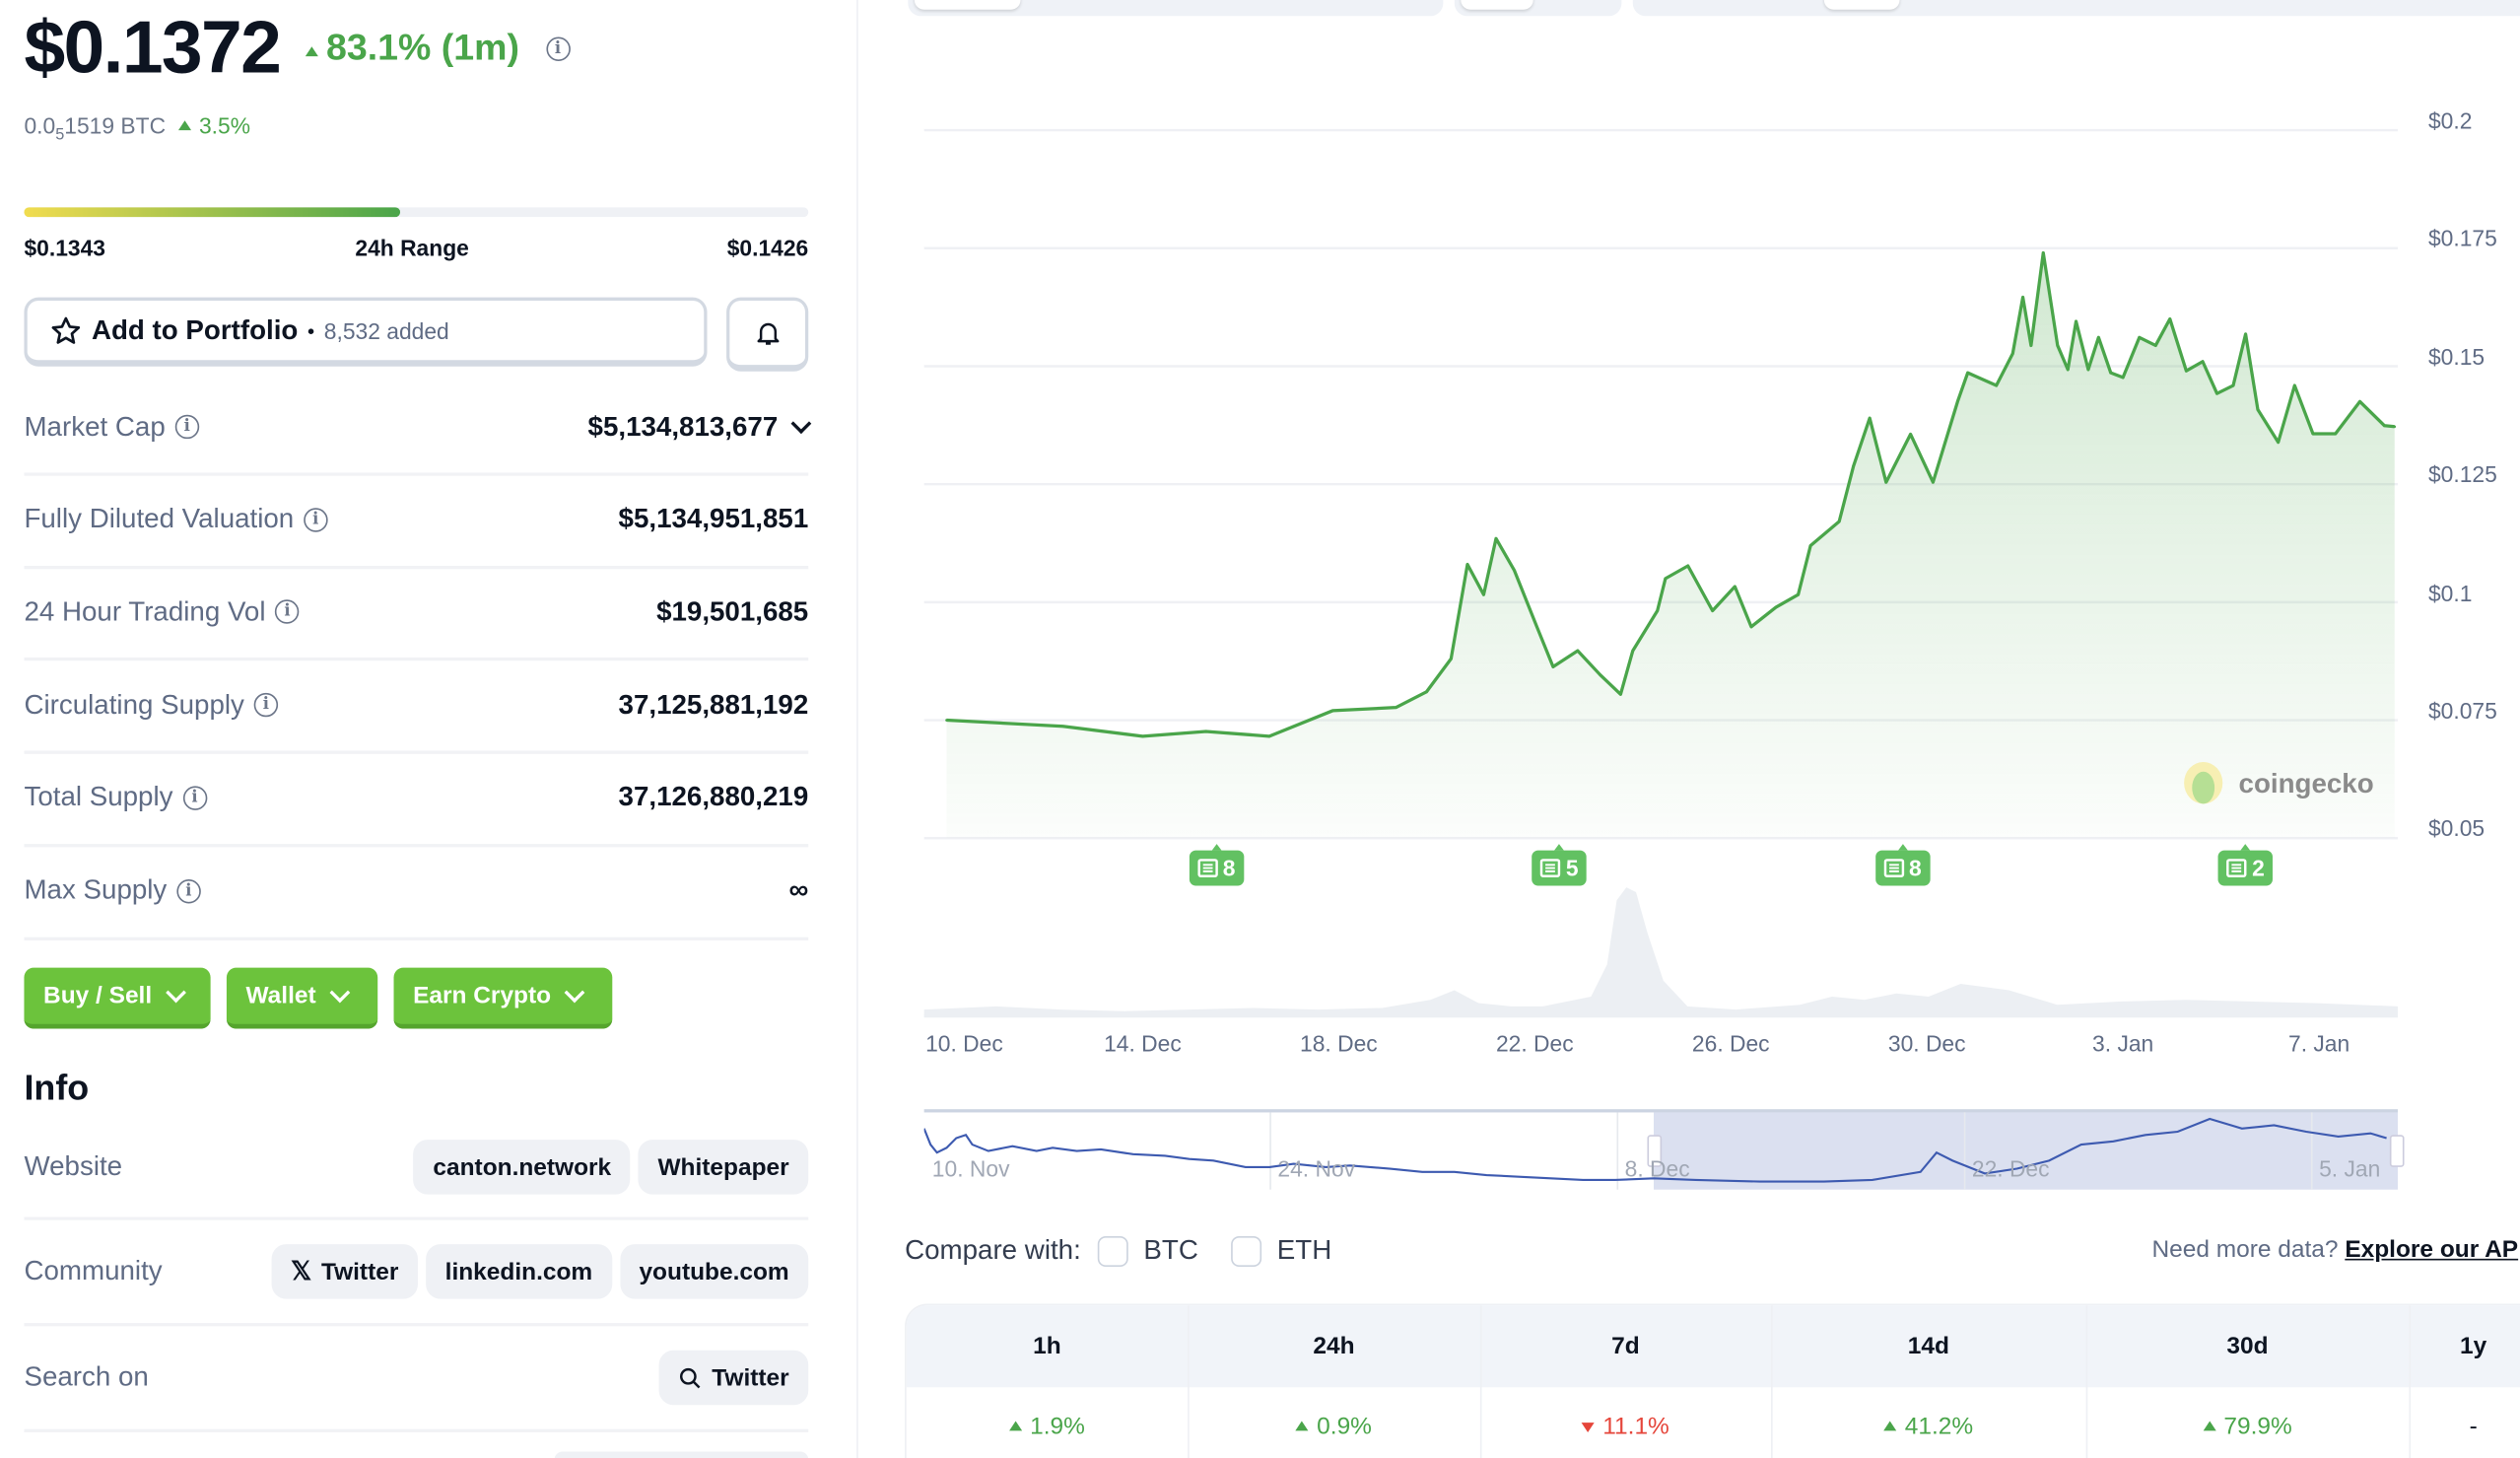  Describe the element at coordinates (482, 996) in the screenshot. I see `earn-crypto-label: Earn Crypto` at that location.